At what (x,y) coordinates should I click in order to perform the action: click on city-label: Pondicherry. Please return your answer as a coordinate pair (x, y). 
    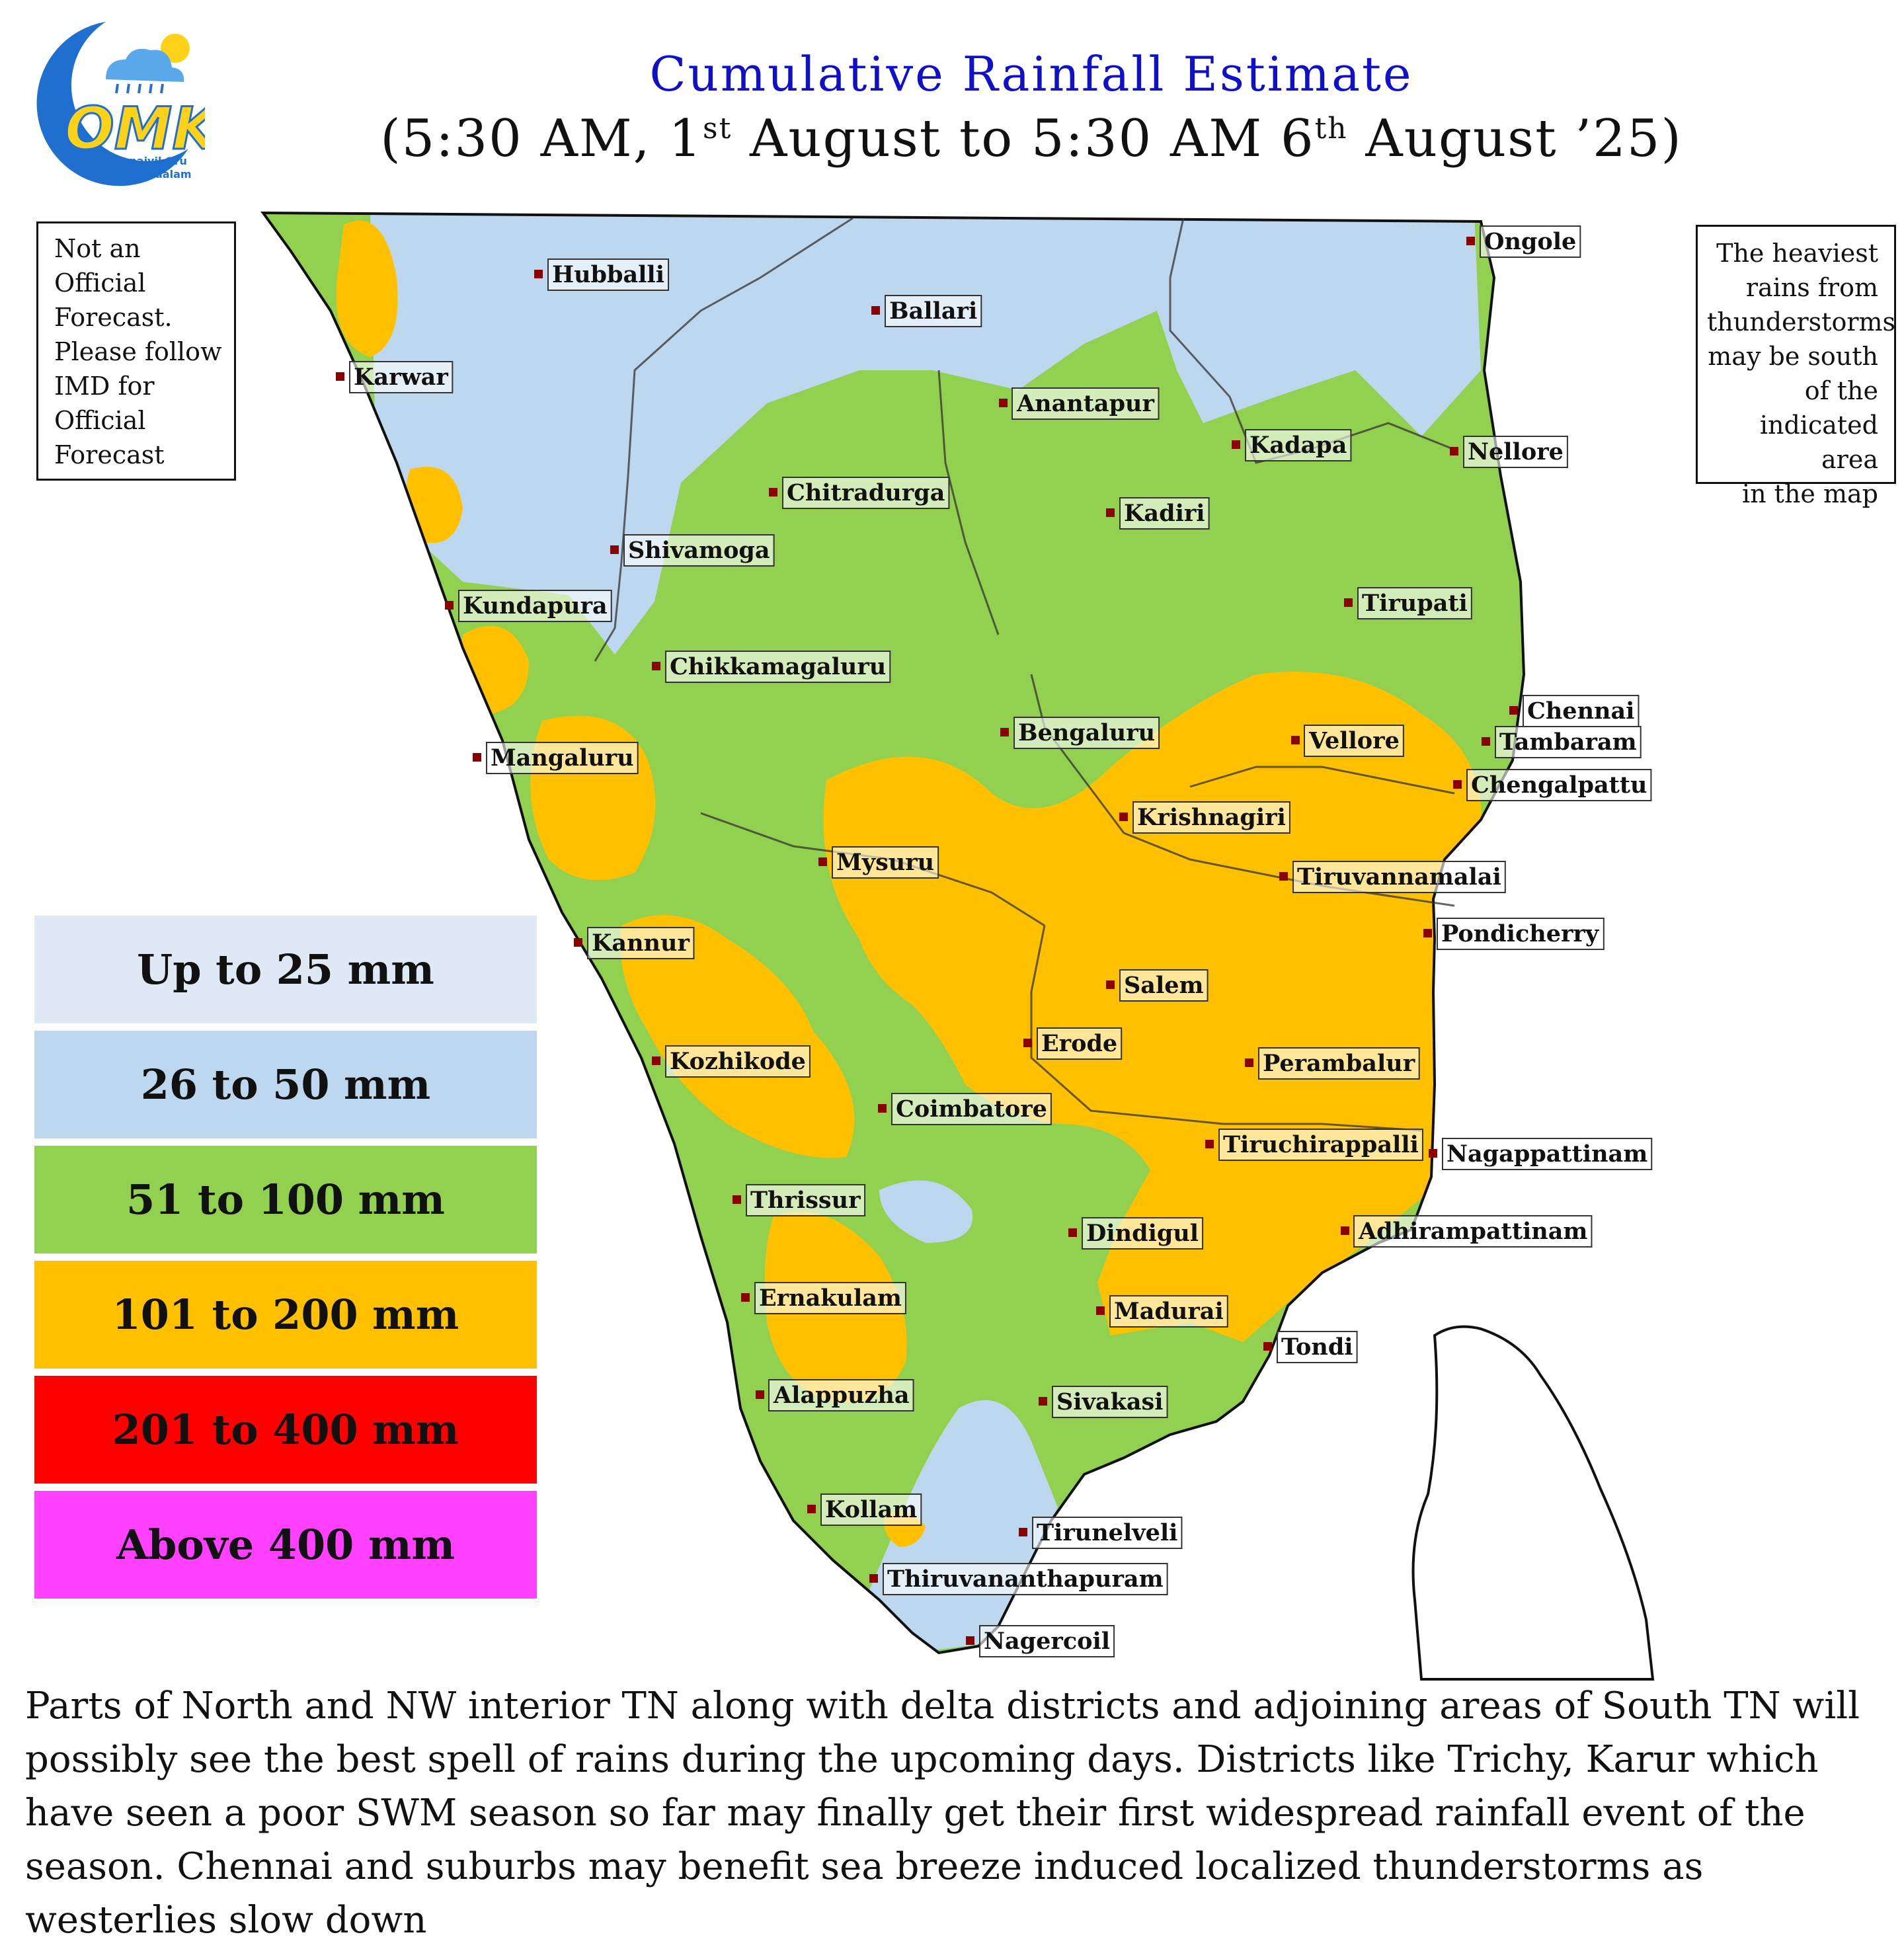
    Looking at the image, I should click on (1520, 933).